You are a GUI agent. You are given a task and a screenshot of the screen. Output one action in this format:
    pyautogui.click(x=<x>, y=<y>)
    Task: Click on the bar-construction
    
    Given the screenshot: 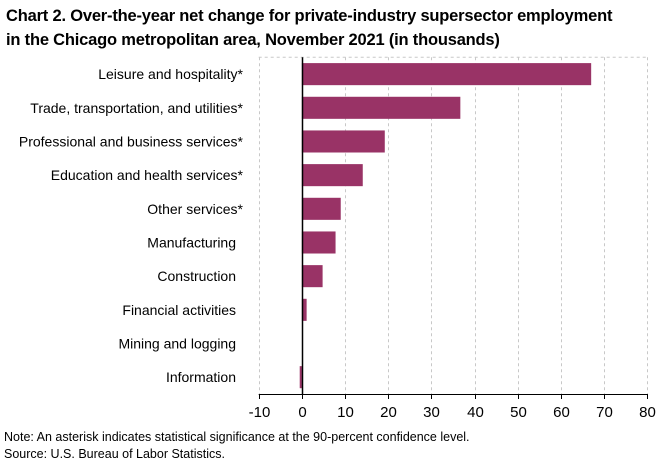 What is the action you would take?
    pyautogui.click(x=312, y=276)
    